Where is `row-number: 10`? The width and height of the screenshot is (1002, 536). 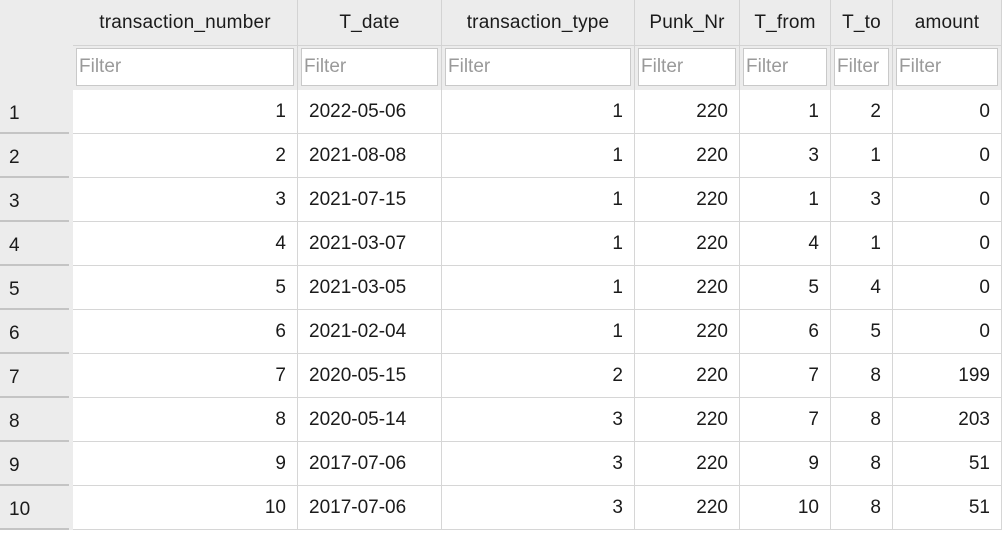 row-number: 10 is located at coordinates (34, 508).